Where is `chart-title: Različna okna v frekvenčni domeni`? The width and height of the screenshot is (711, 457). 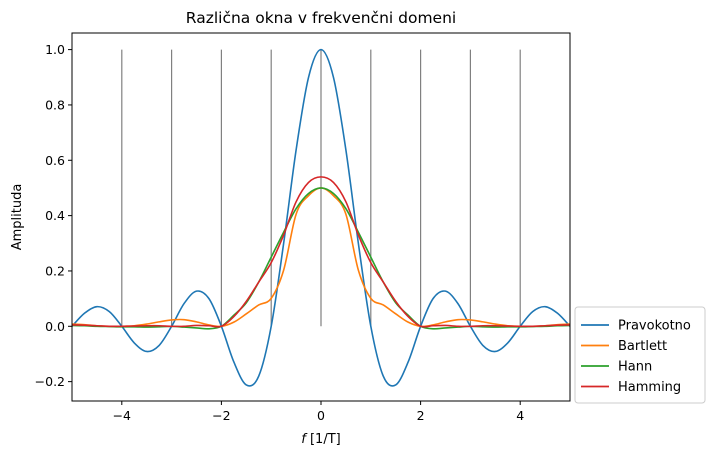
chart-title: Različna okna v frekvenčni domeni is located at coordinates (321, 18).